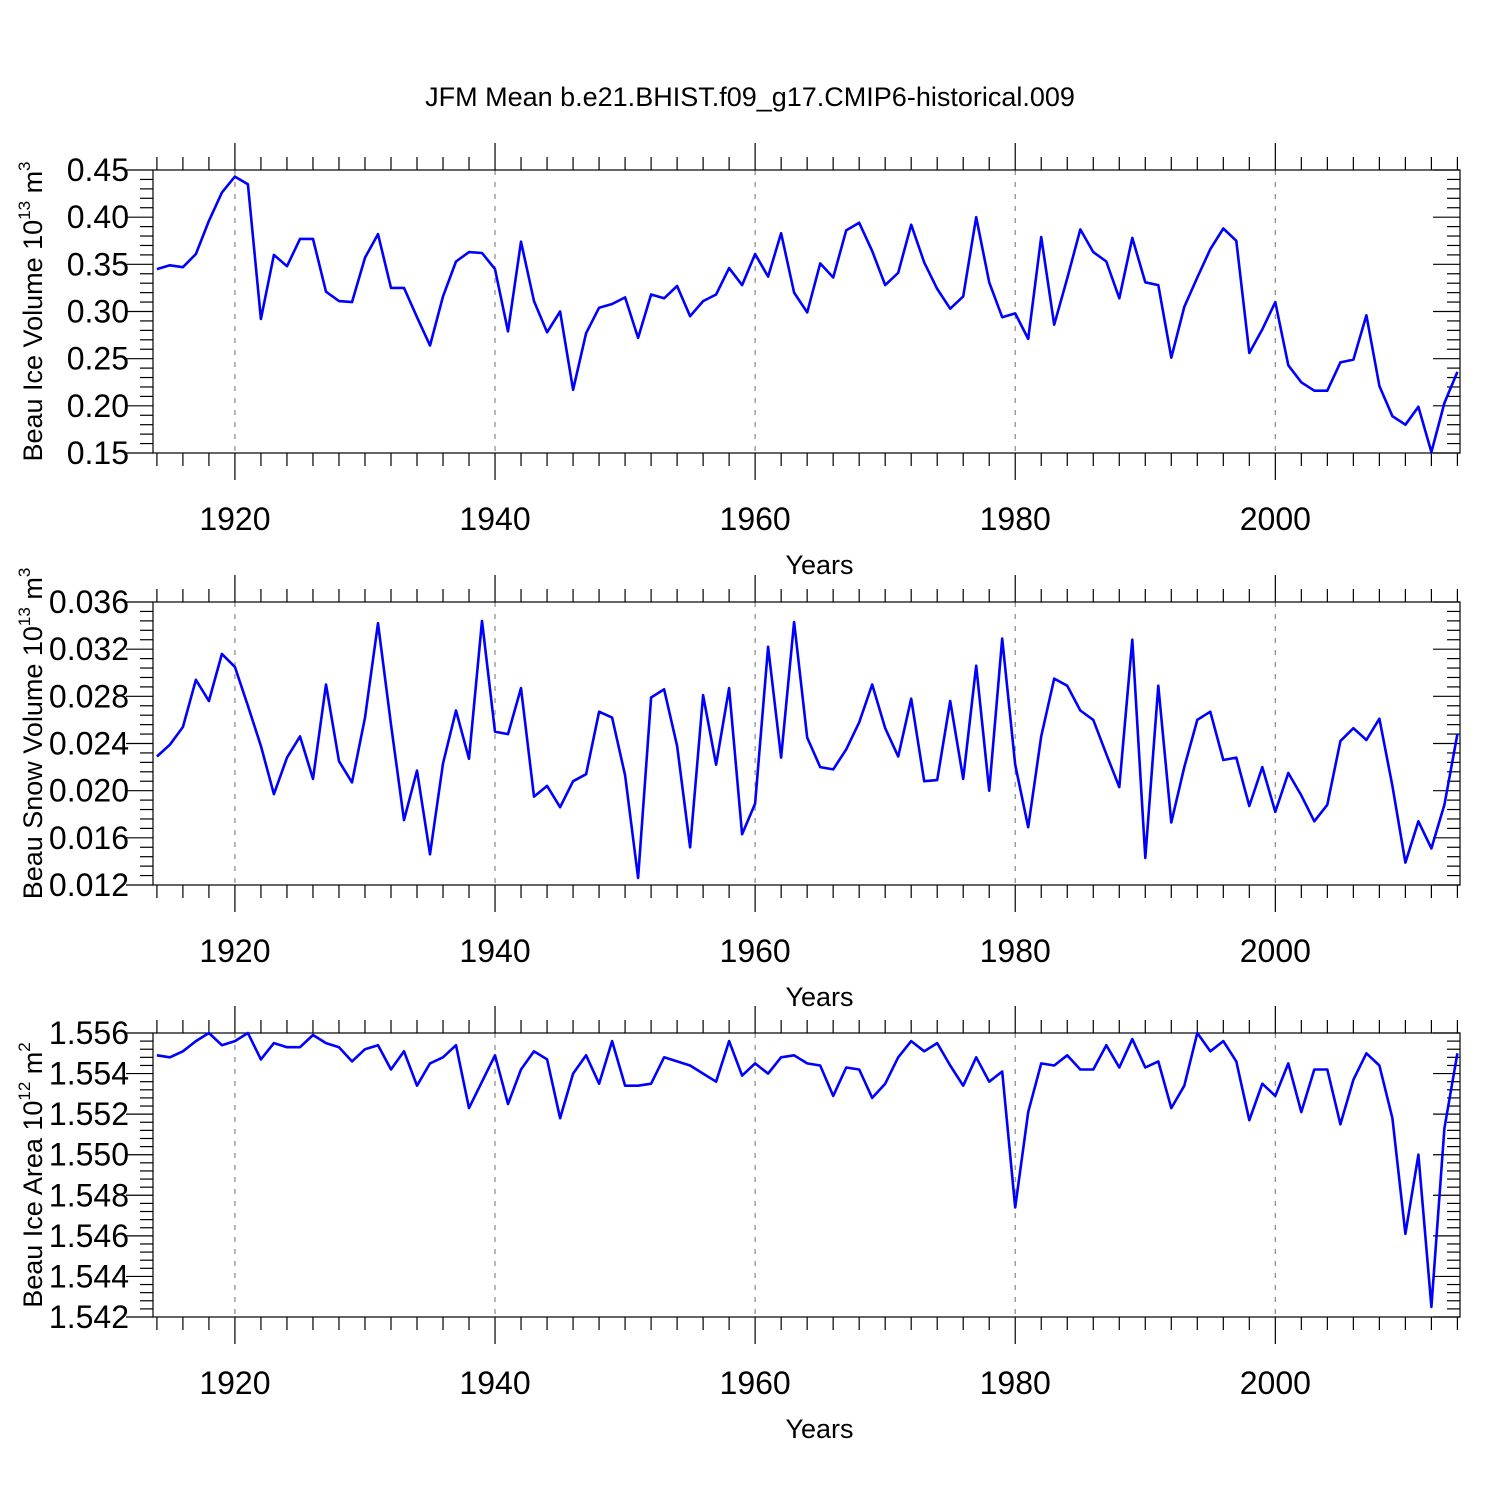 This screenshot has height=1500, width=1500. I want to click on y-axis-title: Beau Ice Area 1012 m2, so click(31, 1175).